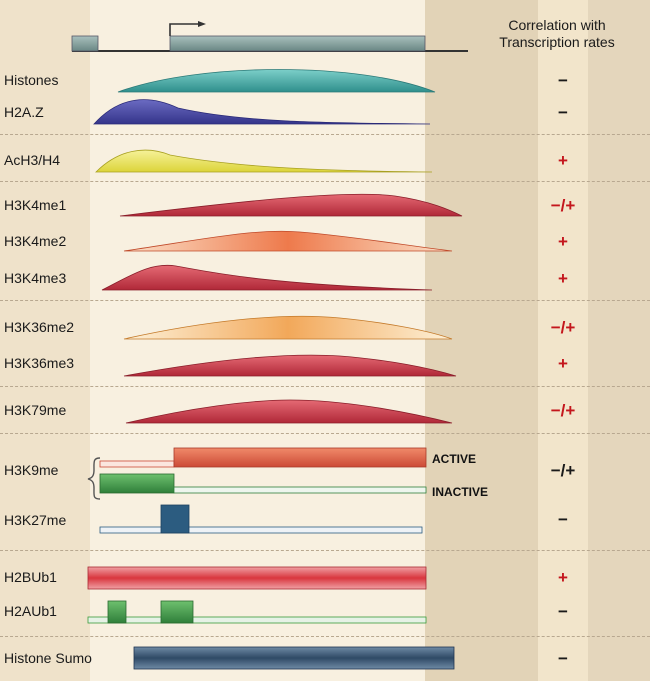  What do you see at coordinates (557, 42) in the screenshot?
I see `correlation-header-line2: Transcription rates` at bounding box center [557, 42].